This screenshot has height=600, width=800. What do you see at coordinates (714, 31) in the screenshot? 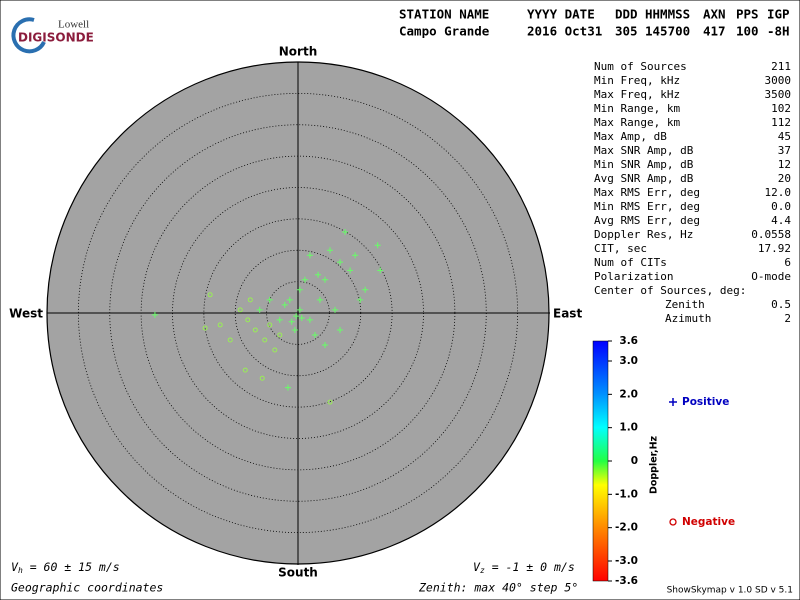
I see `header-value: 417` at bounding box center [714, 31].